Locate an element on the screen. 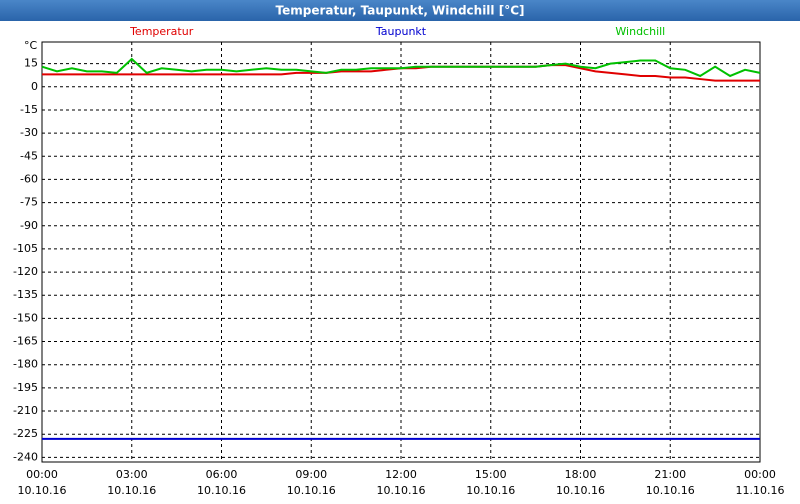 Image resolution: width=800 pixels, height=504 pixels. y-tick-label: -75 is located at coordinates (29, 202).